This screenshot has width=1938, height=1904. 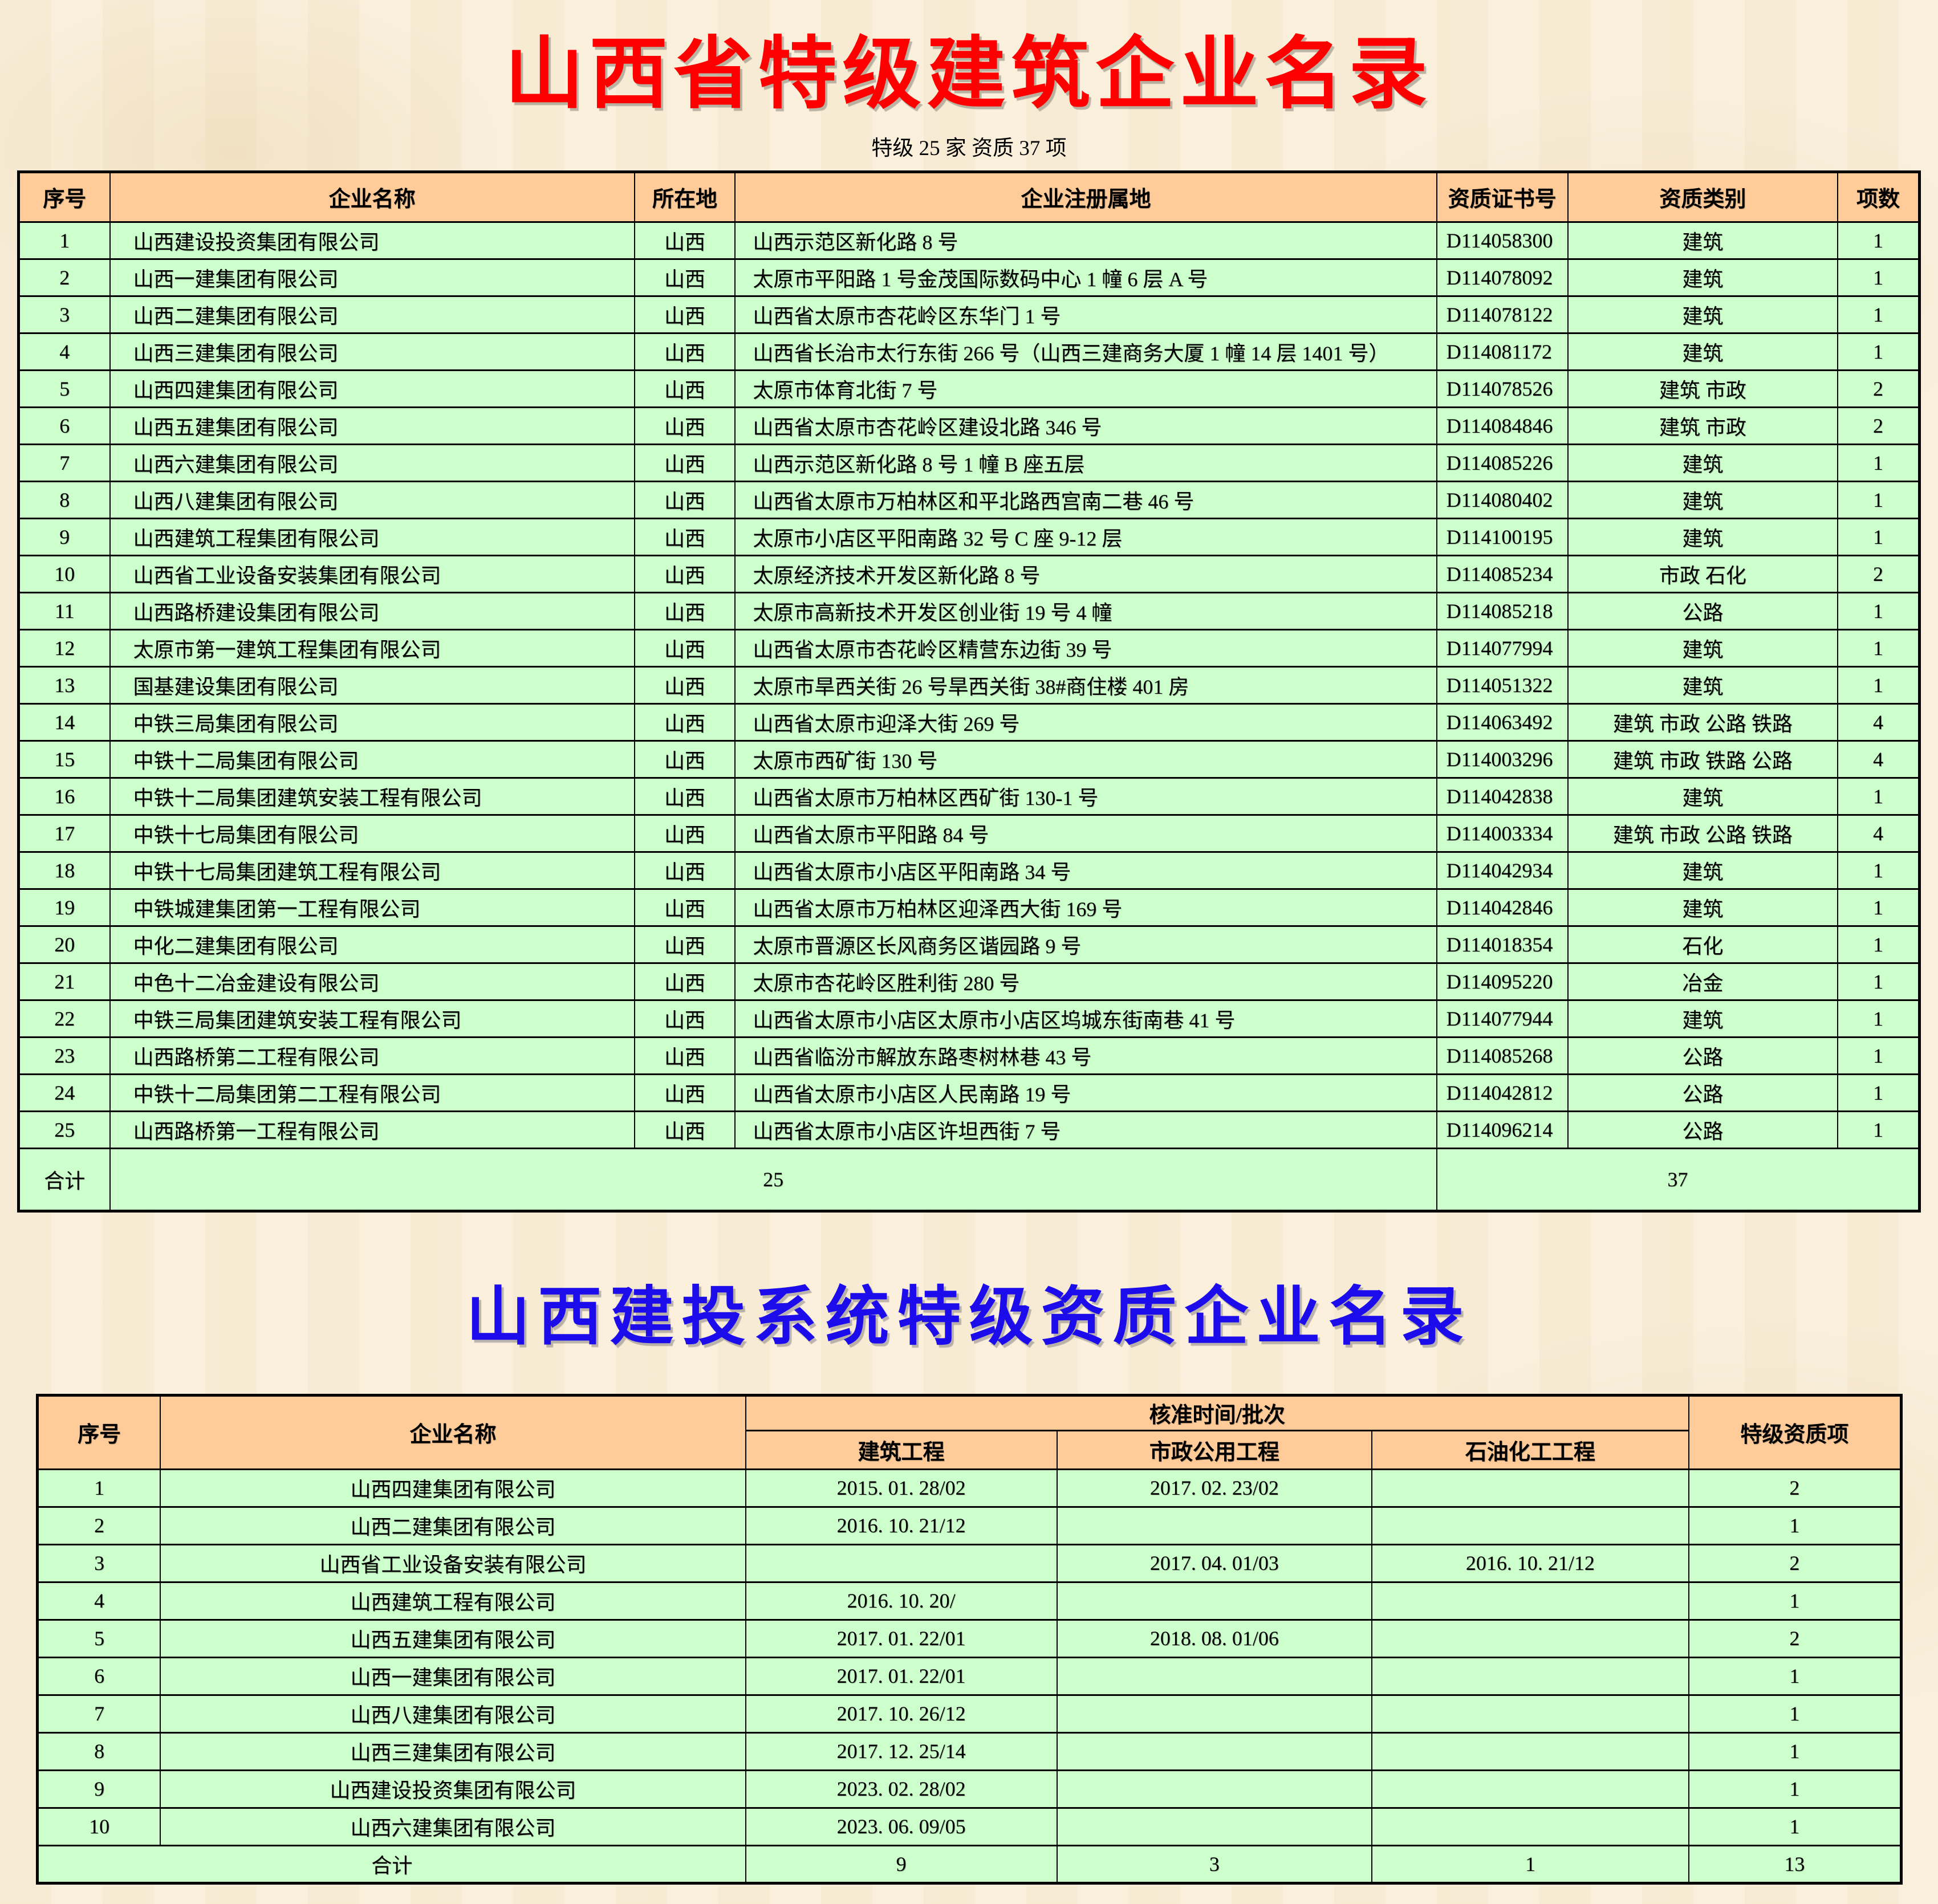 I want to click on subtitle-summary: 特级 25 家 资质 37 项, so click(x=969, y=148).